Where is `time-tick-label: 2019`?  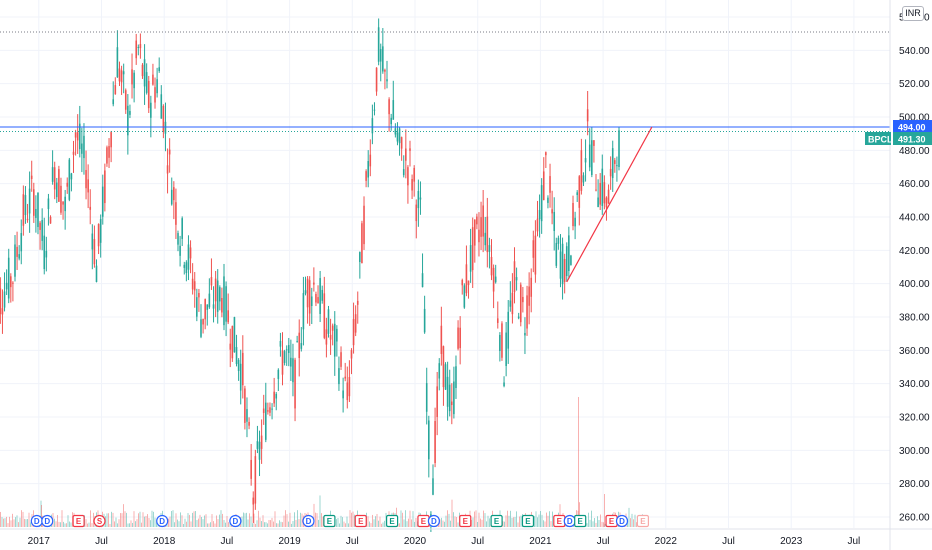
time-tick-label: 2019 is located at coordinates (289, 541).